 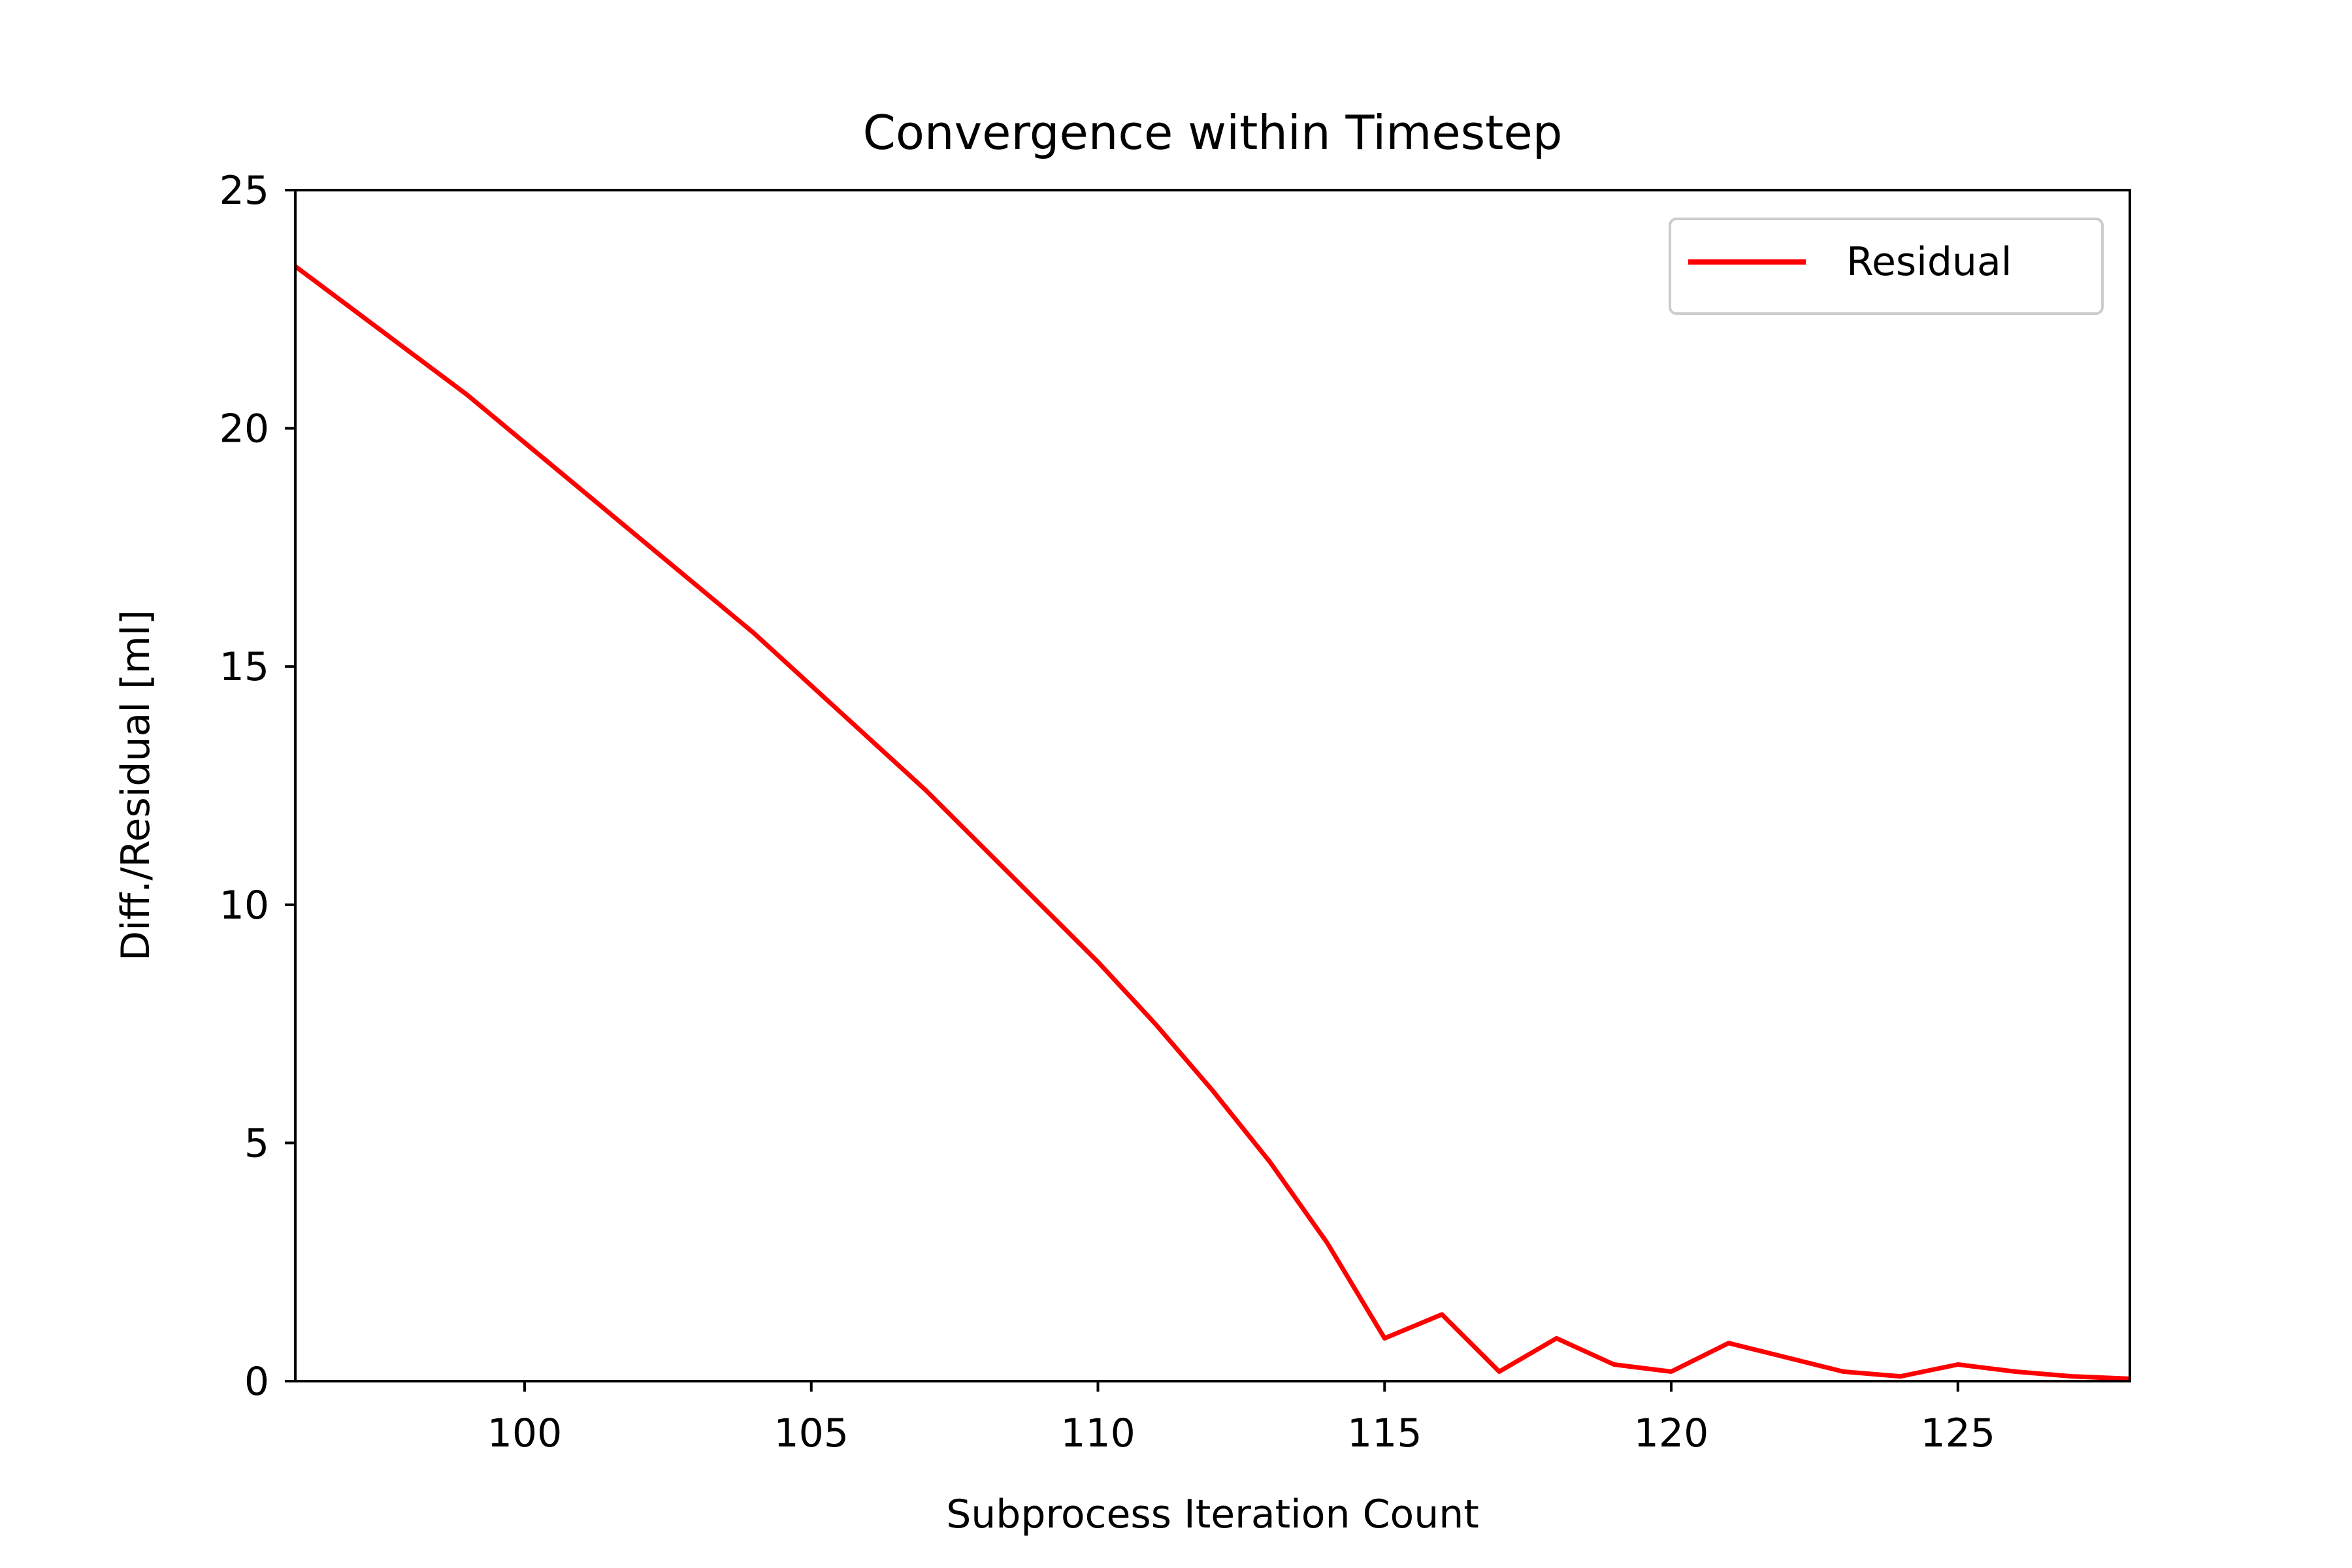 I want to click on y-tick-label: 10, so click(x=244, y=905).